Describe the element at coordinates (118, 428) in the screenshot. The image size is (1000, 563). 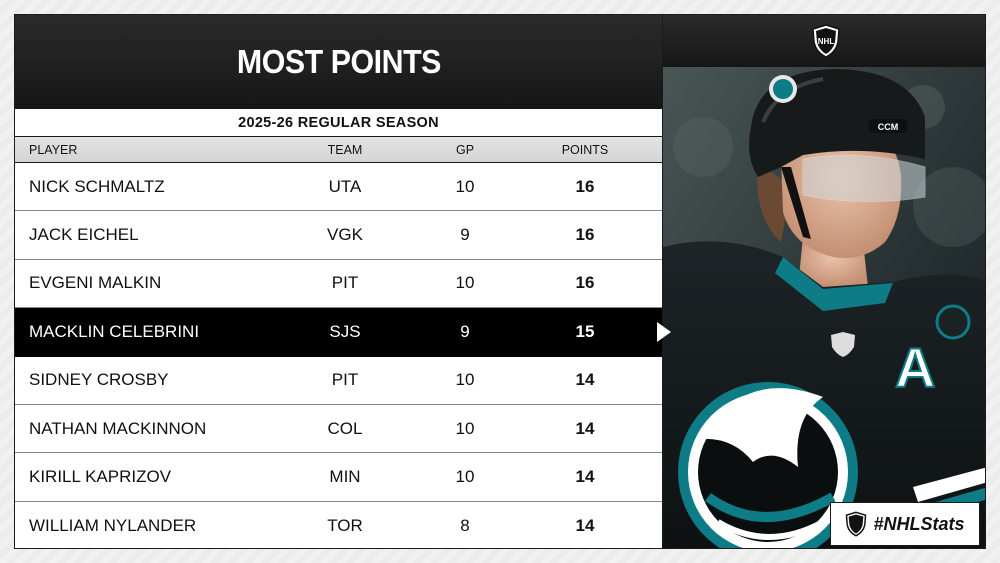
I see `player-name: NATHAN MACKINNON` at that location.